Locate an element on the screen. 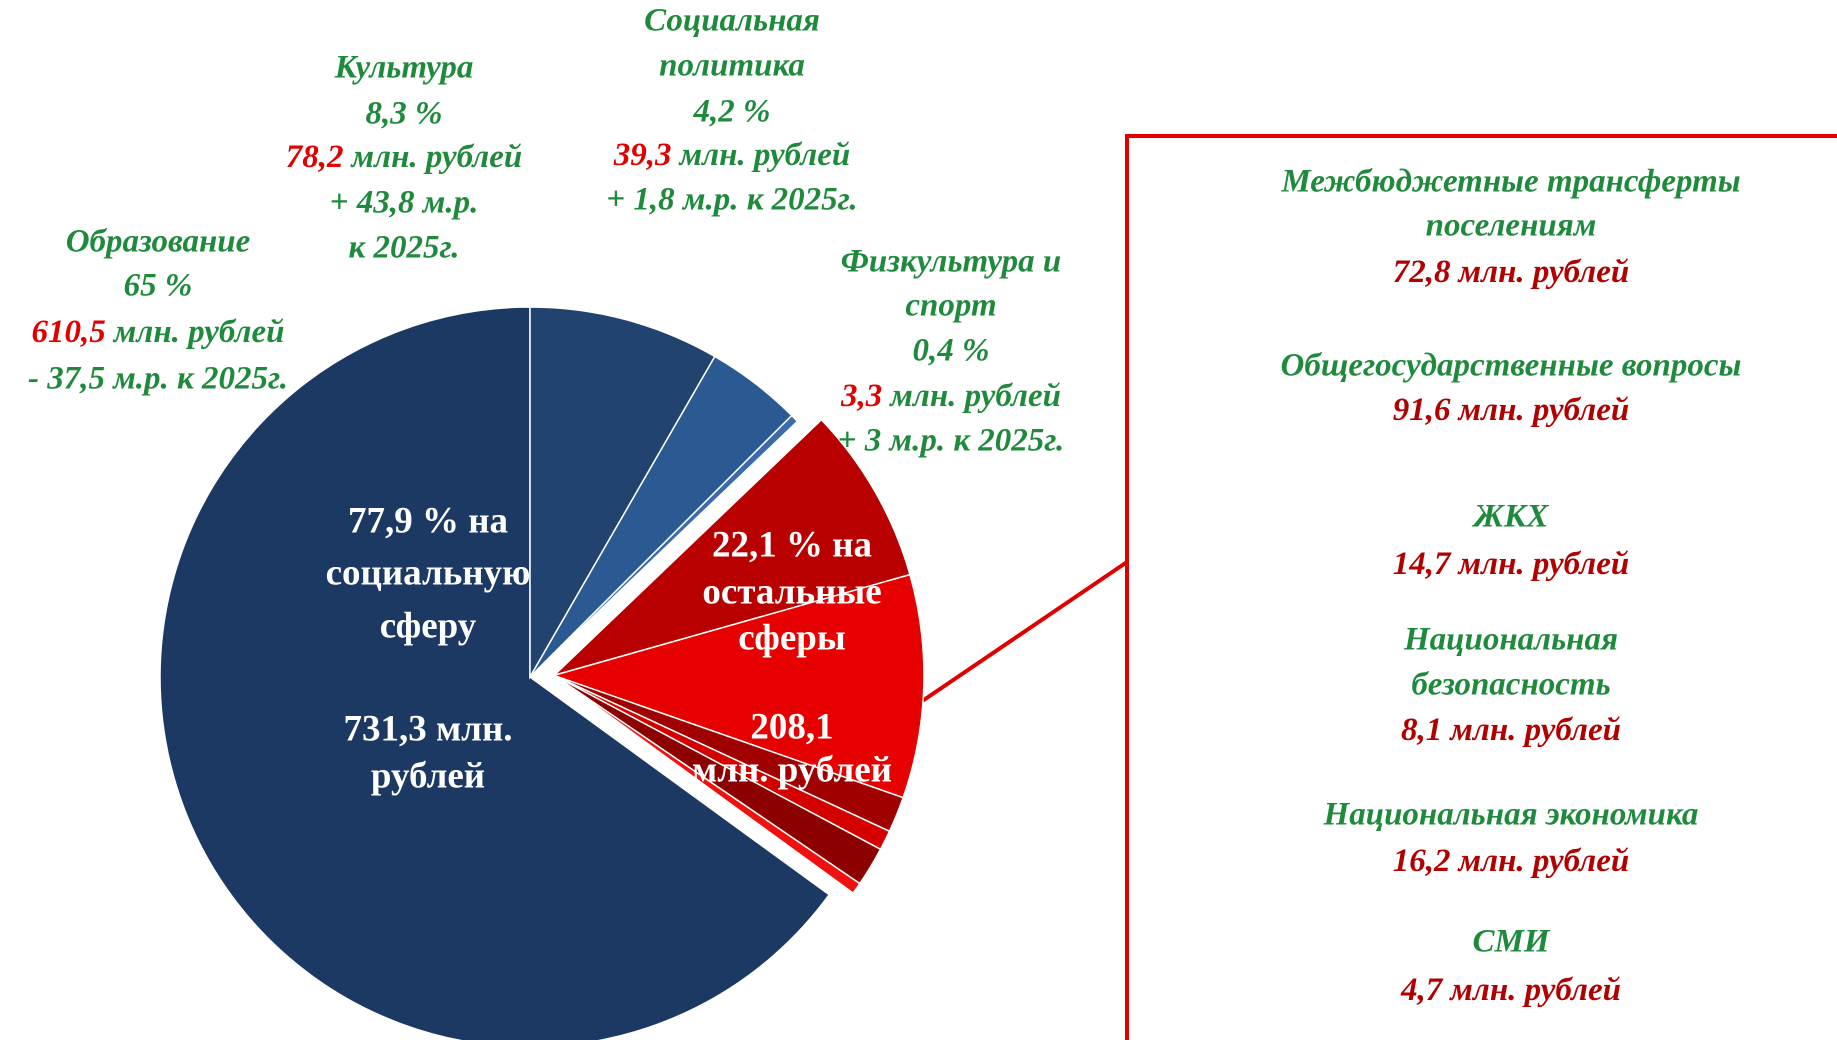 This screenshot has width=1837, height=1040. amount-value: 78,2 is located at coordinates (315, 157).